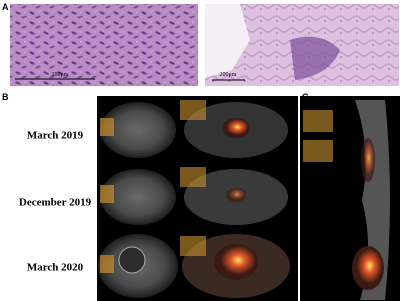 The height and width of the screenshot is (301, 400). I want to click on tissue-gap, so click(227, 41).